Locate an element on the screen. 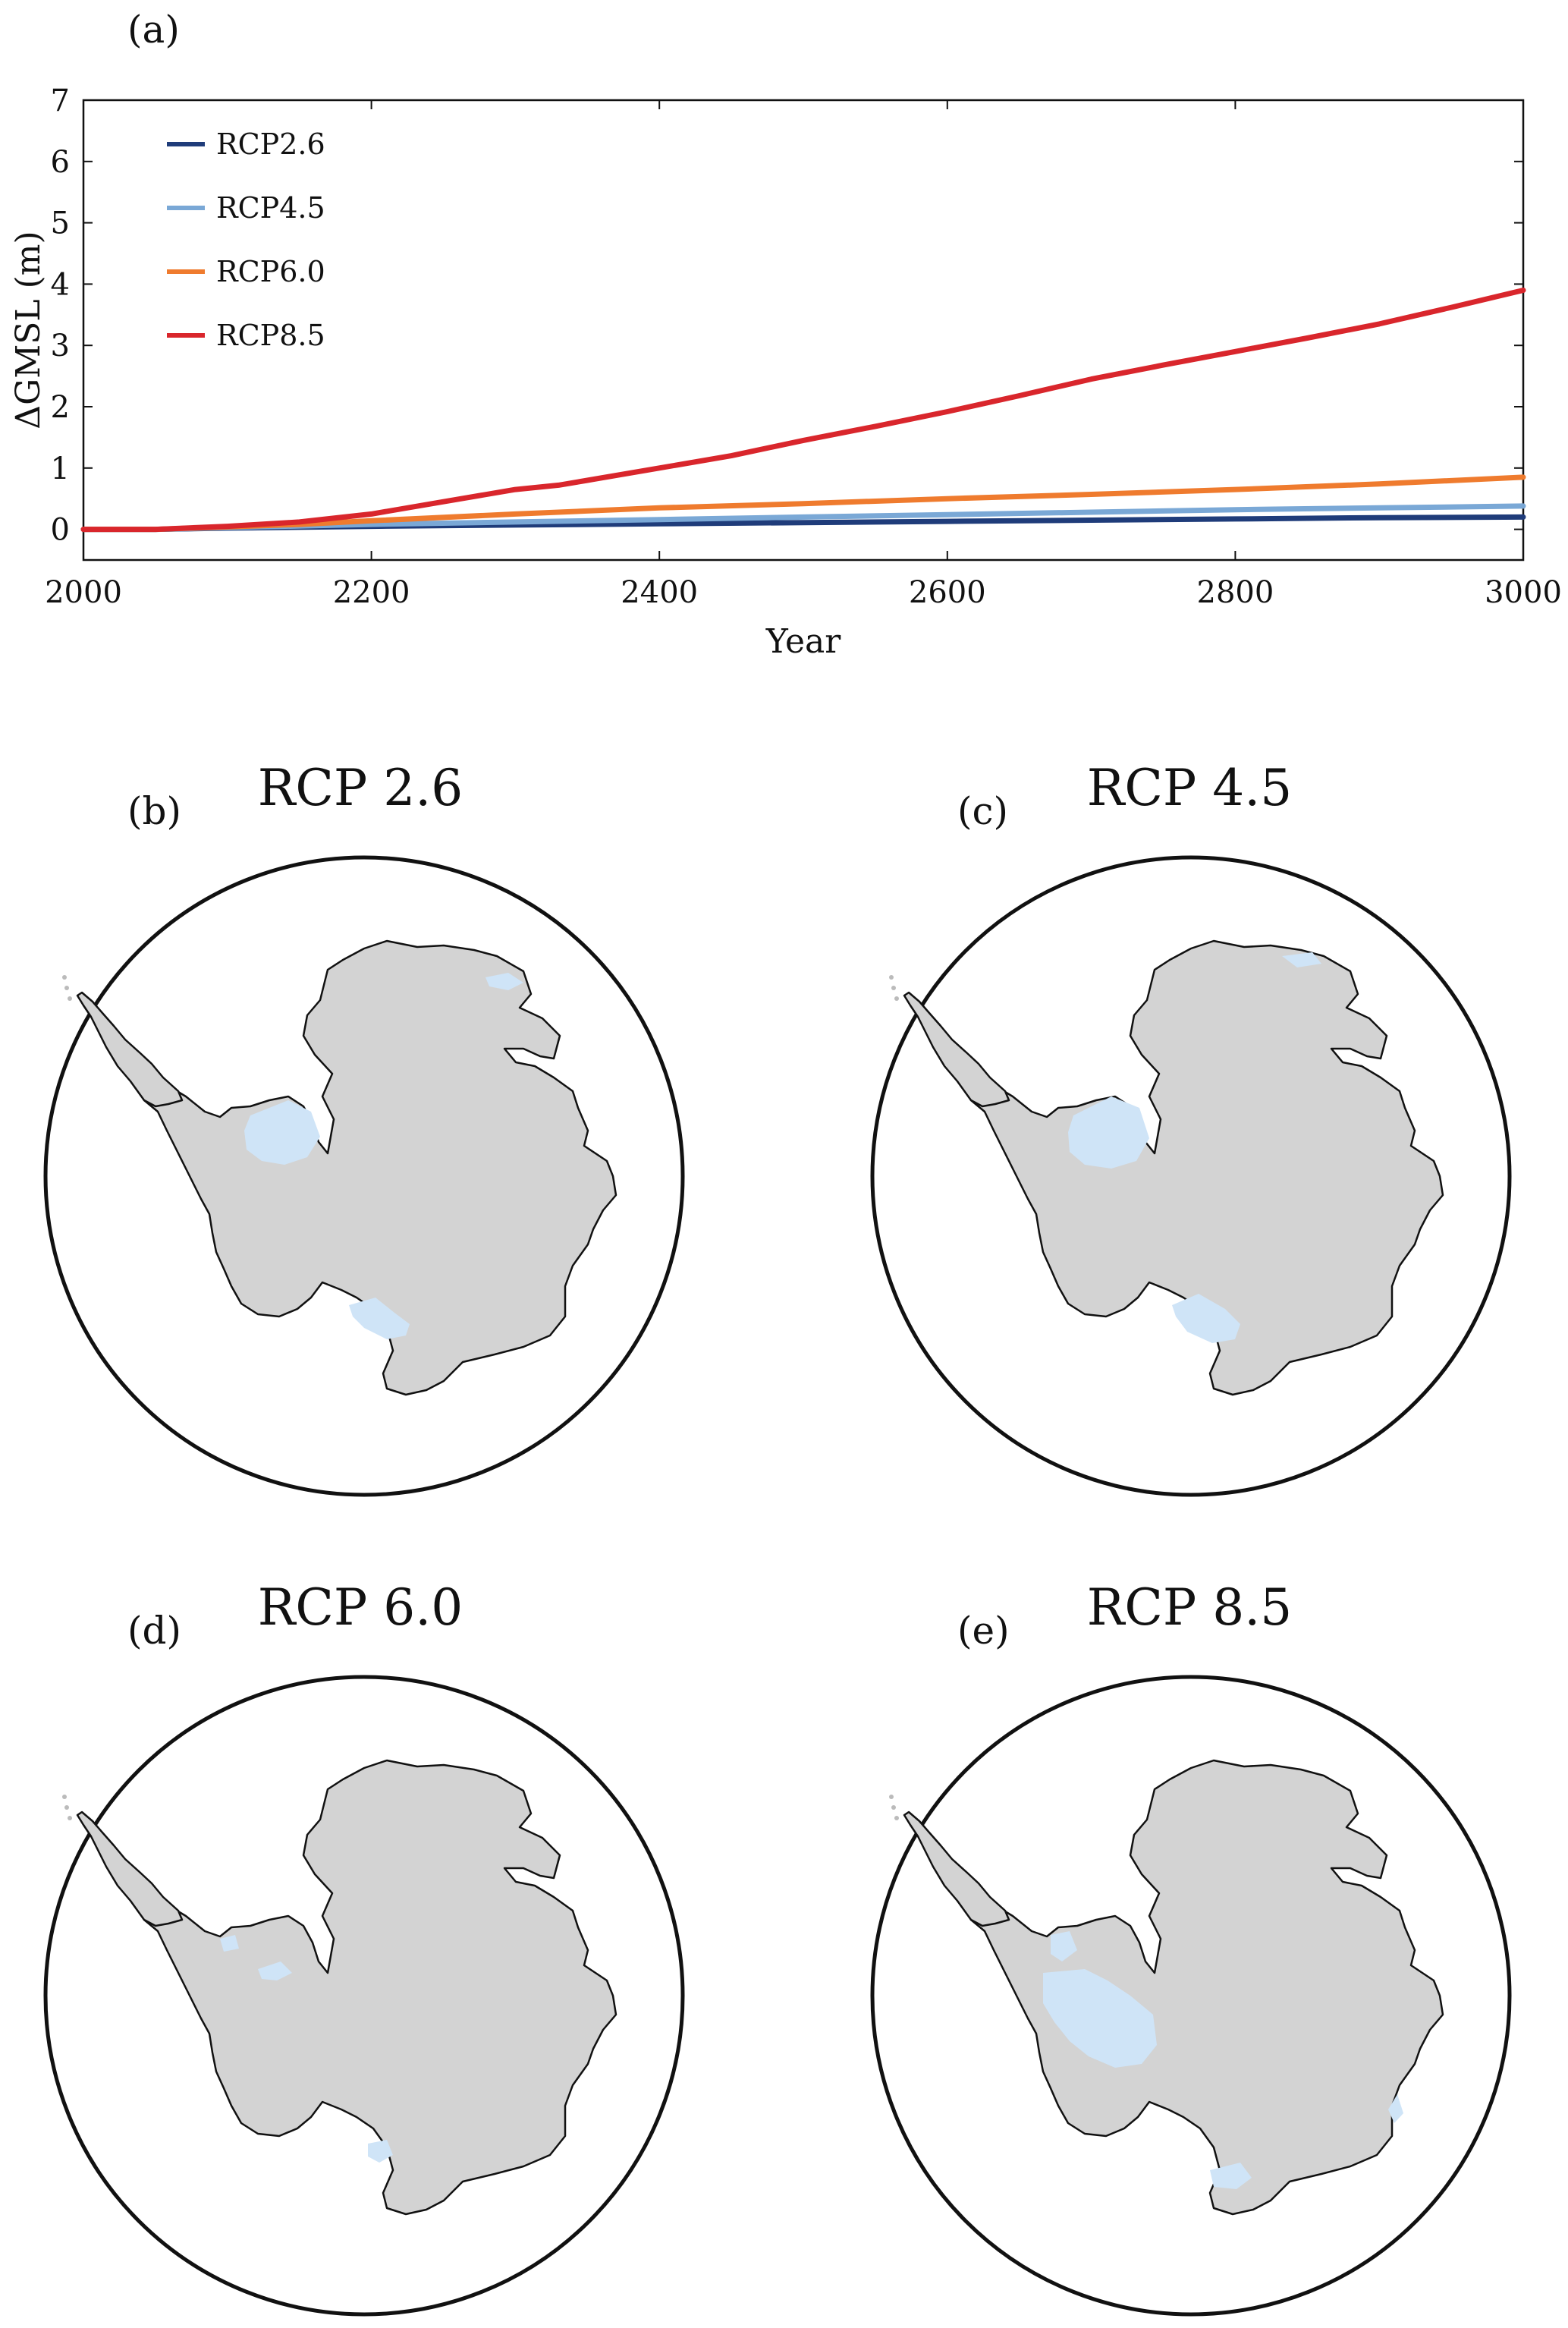 Image resolution: width=1568 pixels, height=2328 pixels. map-title-rcp45: RCP 4.5 is located at coordinates (1190, 788).